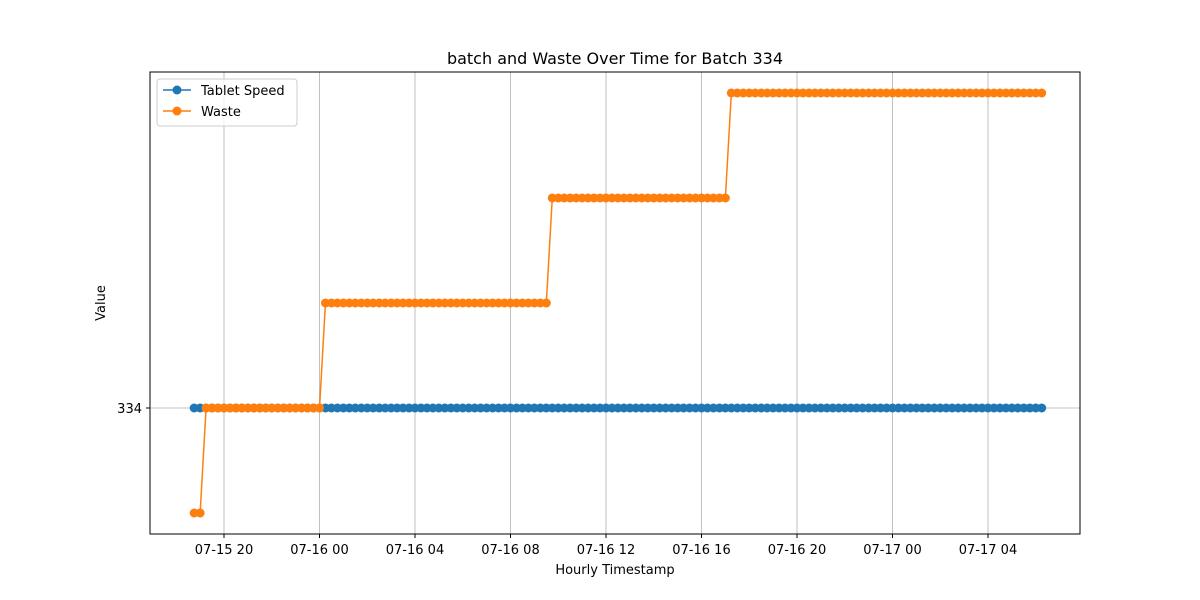 Image resolution: width=1200 pixels, height=600 pixels. I want to click on legend-marker-waste, so click(177, 111).